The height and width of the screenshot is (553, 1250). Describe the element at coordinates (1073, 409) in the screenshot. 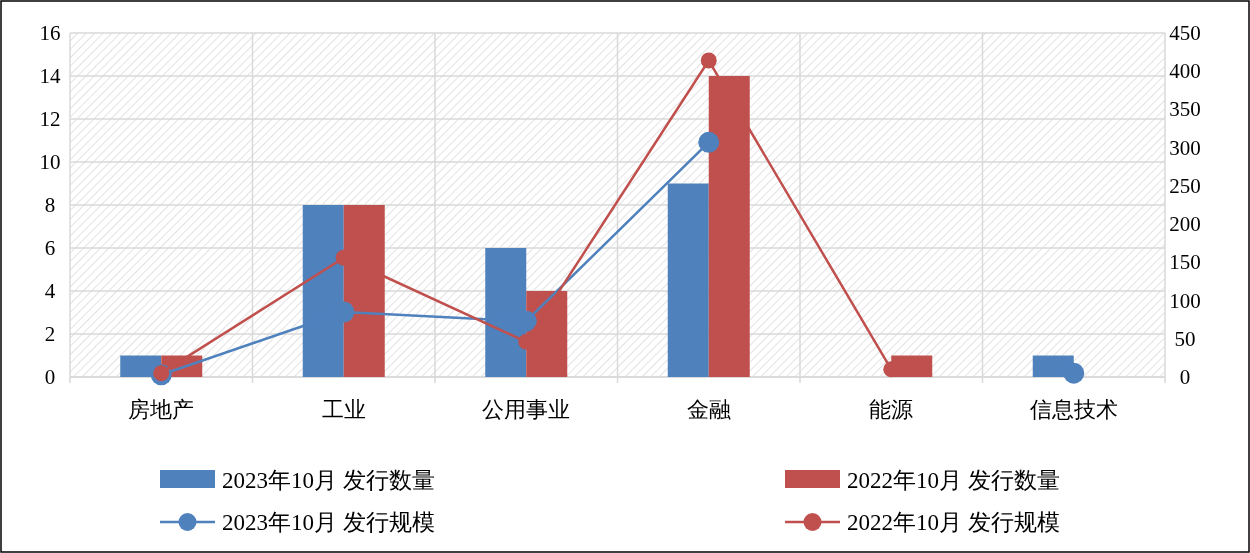

I see `x-tick-label: 信息技术` at that location.